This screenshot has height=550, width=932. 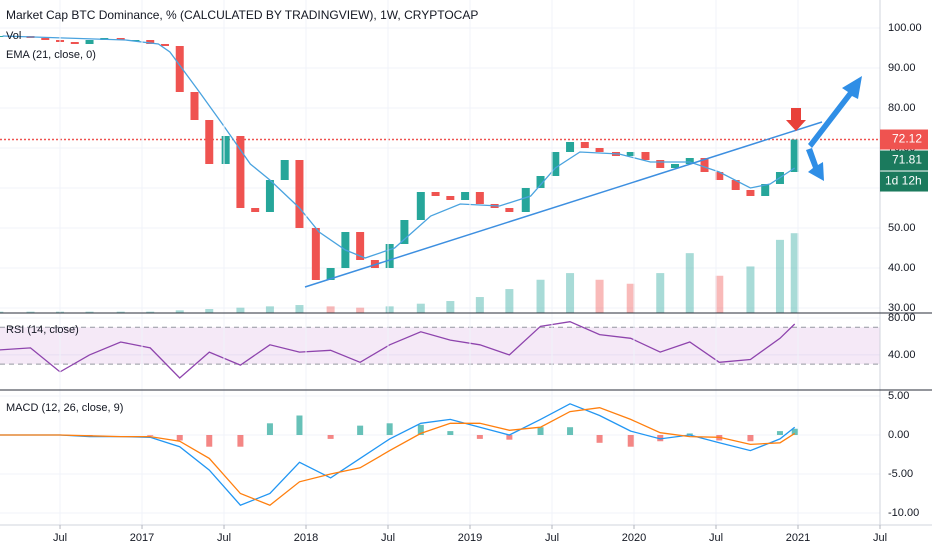 I want to click on pane-title: MACD (12, 26, close, 9), so click(x=64, y=408).